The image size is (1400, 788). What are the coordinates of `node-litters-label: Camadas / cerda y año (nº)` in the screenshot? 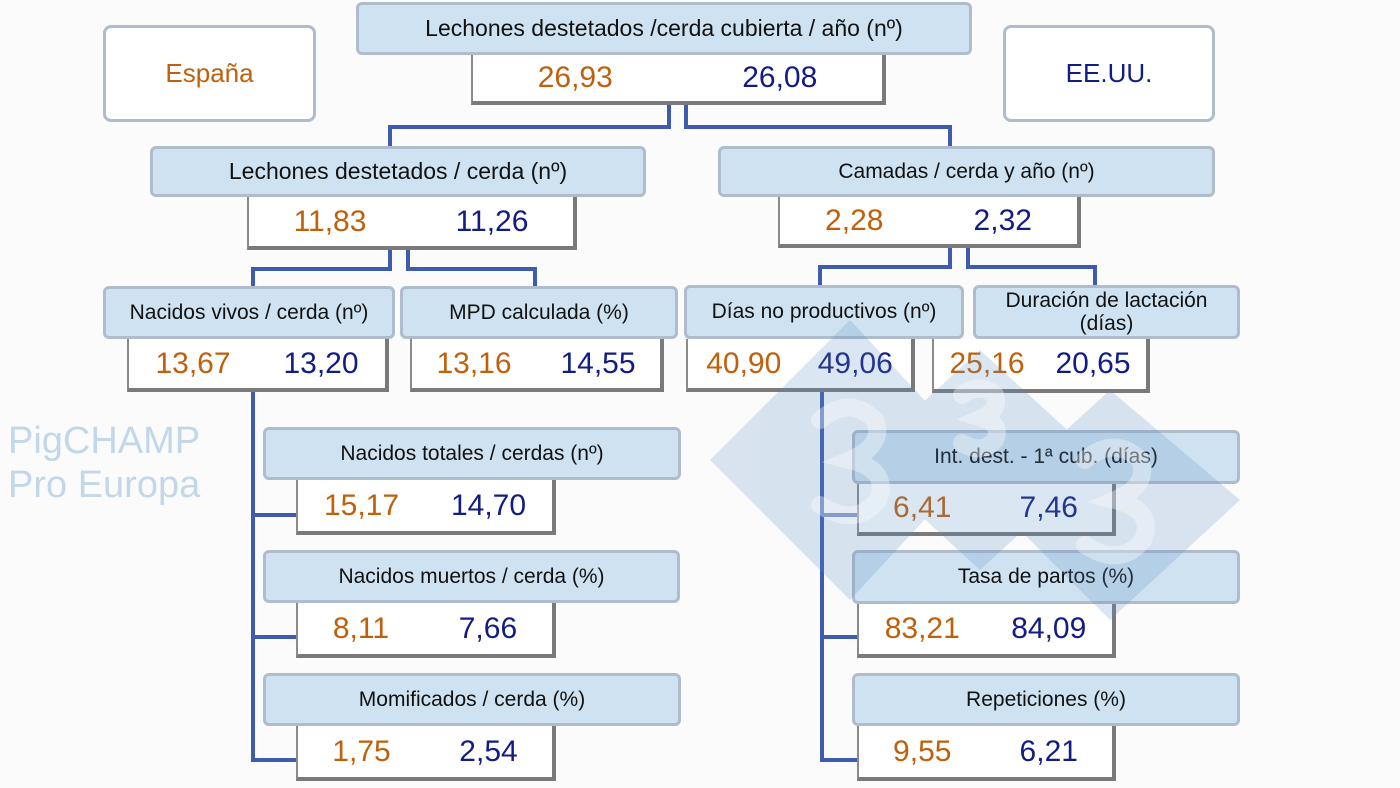 It's located at (966, 171).